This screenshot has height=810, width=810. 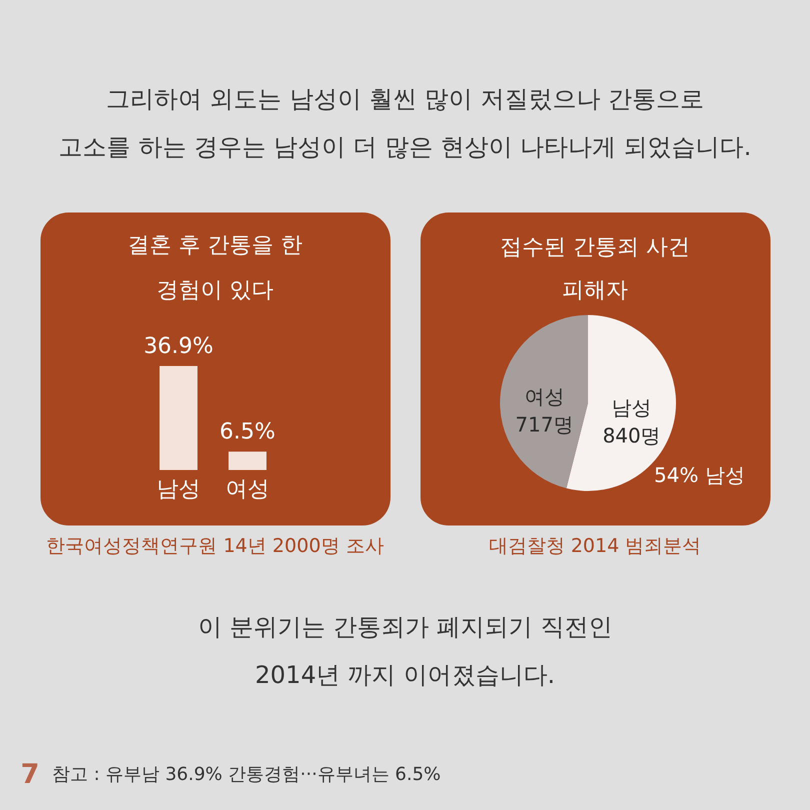 I want to click on text: 참고 : 유부남 36.9% 간통경험···유부녀는 6.5%, so click(x=246, y=774).